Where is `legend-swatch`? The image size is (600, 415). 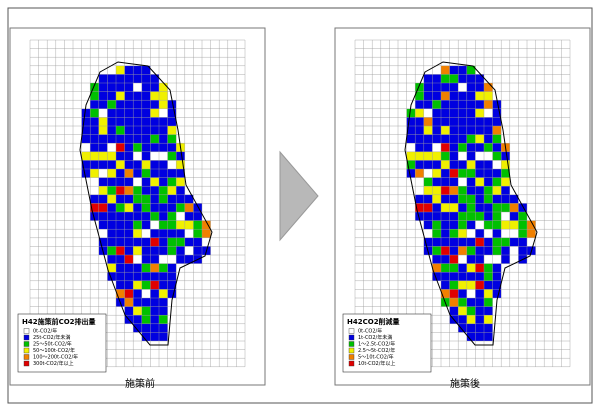 legend-swatch is located at coordinates (351, 337).